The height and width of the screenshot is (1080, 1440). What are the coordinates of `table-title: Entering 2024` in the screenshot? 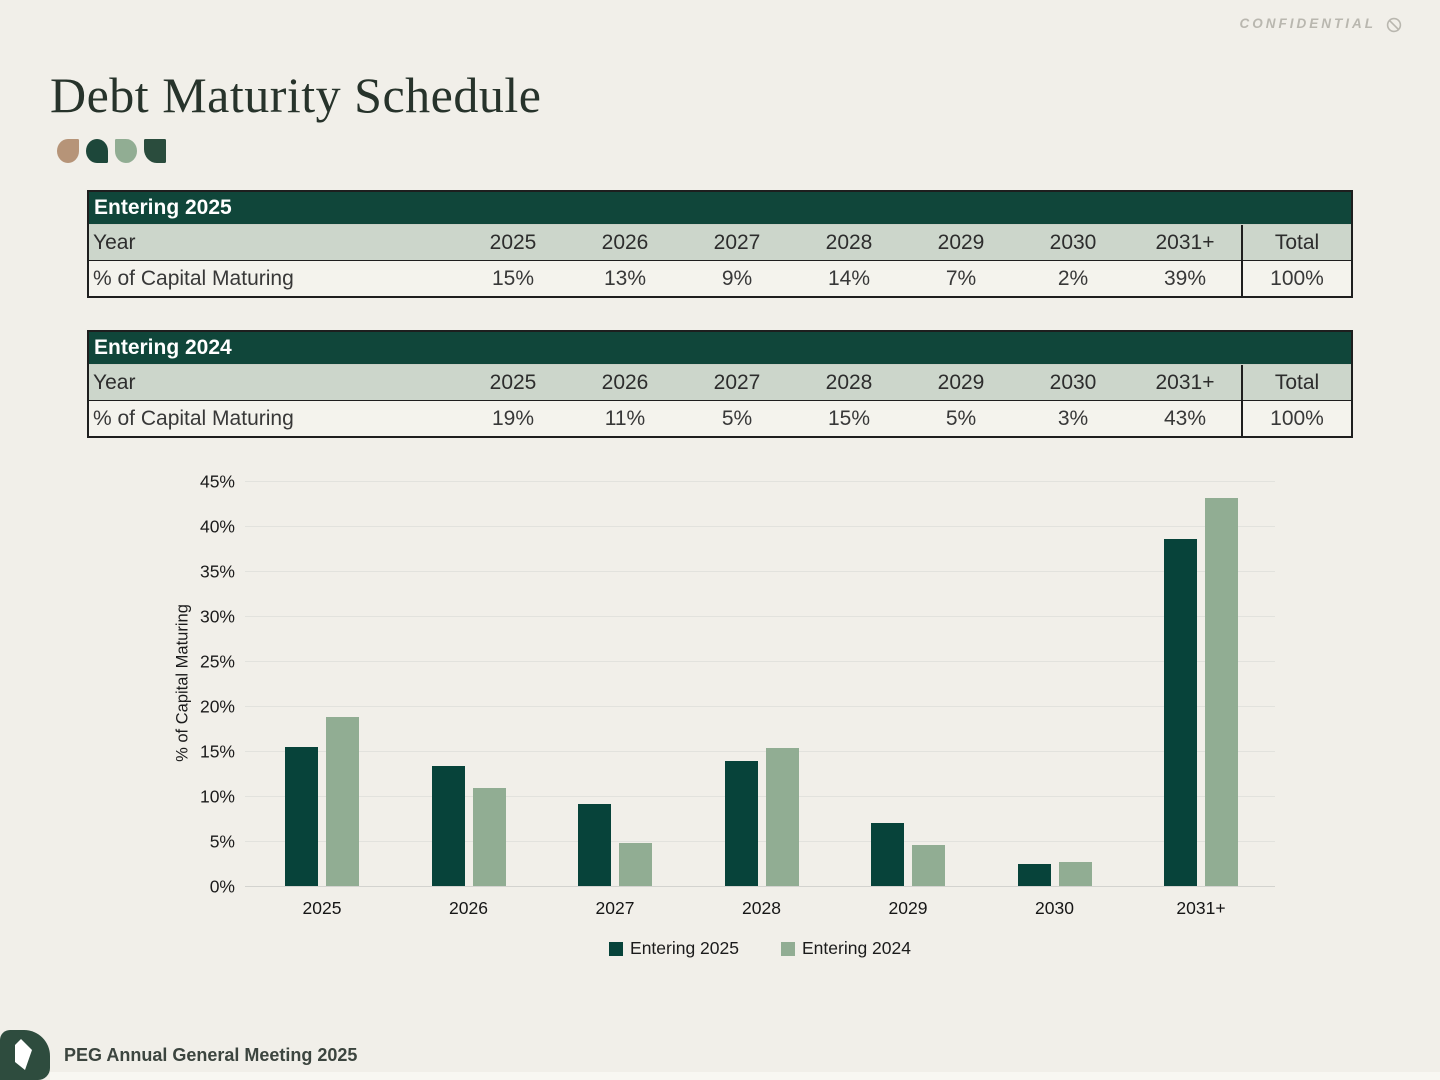 It's located at (720, 348).